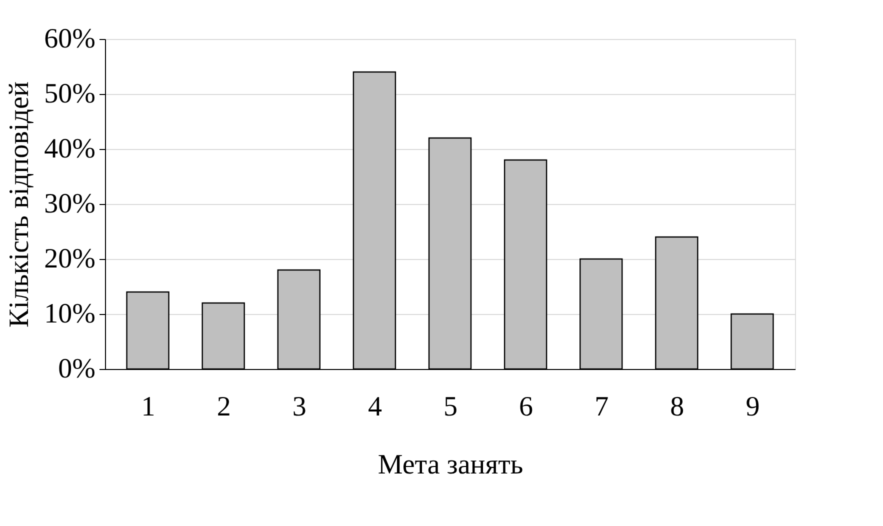 The height and width of the screenshot is (526, 883). I want to click on y-tick-label: 40%, so click(70, 149).